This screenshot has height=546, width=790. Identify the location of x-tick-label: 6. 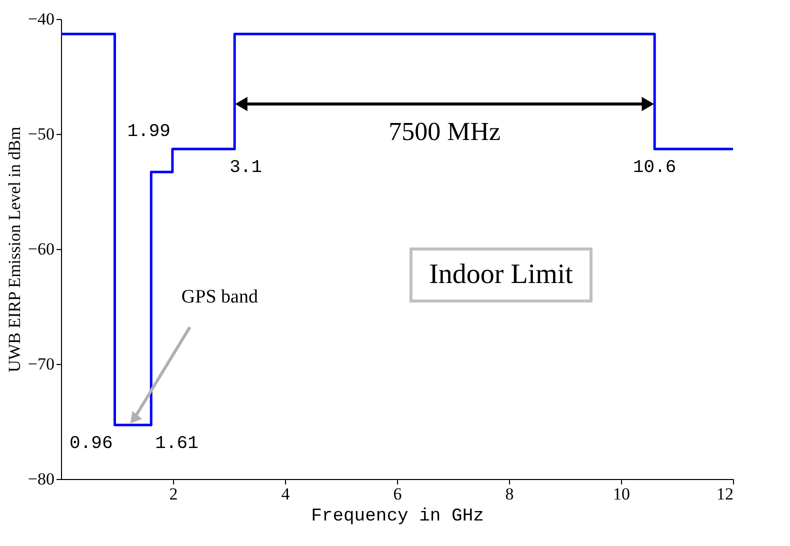
(397, 494).